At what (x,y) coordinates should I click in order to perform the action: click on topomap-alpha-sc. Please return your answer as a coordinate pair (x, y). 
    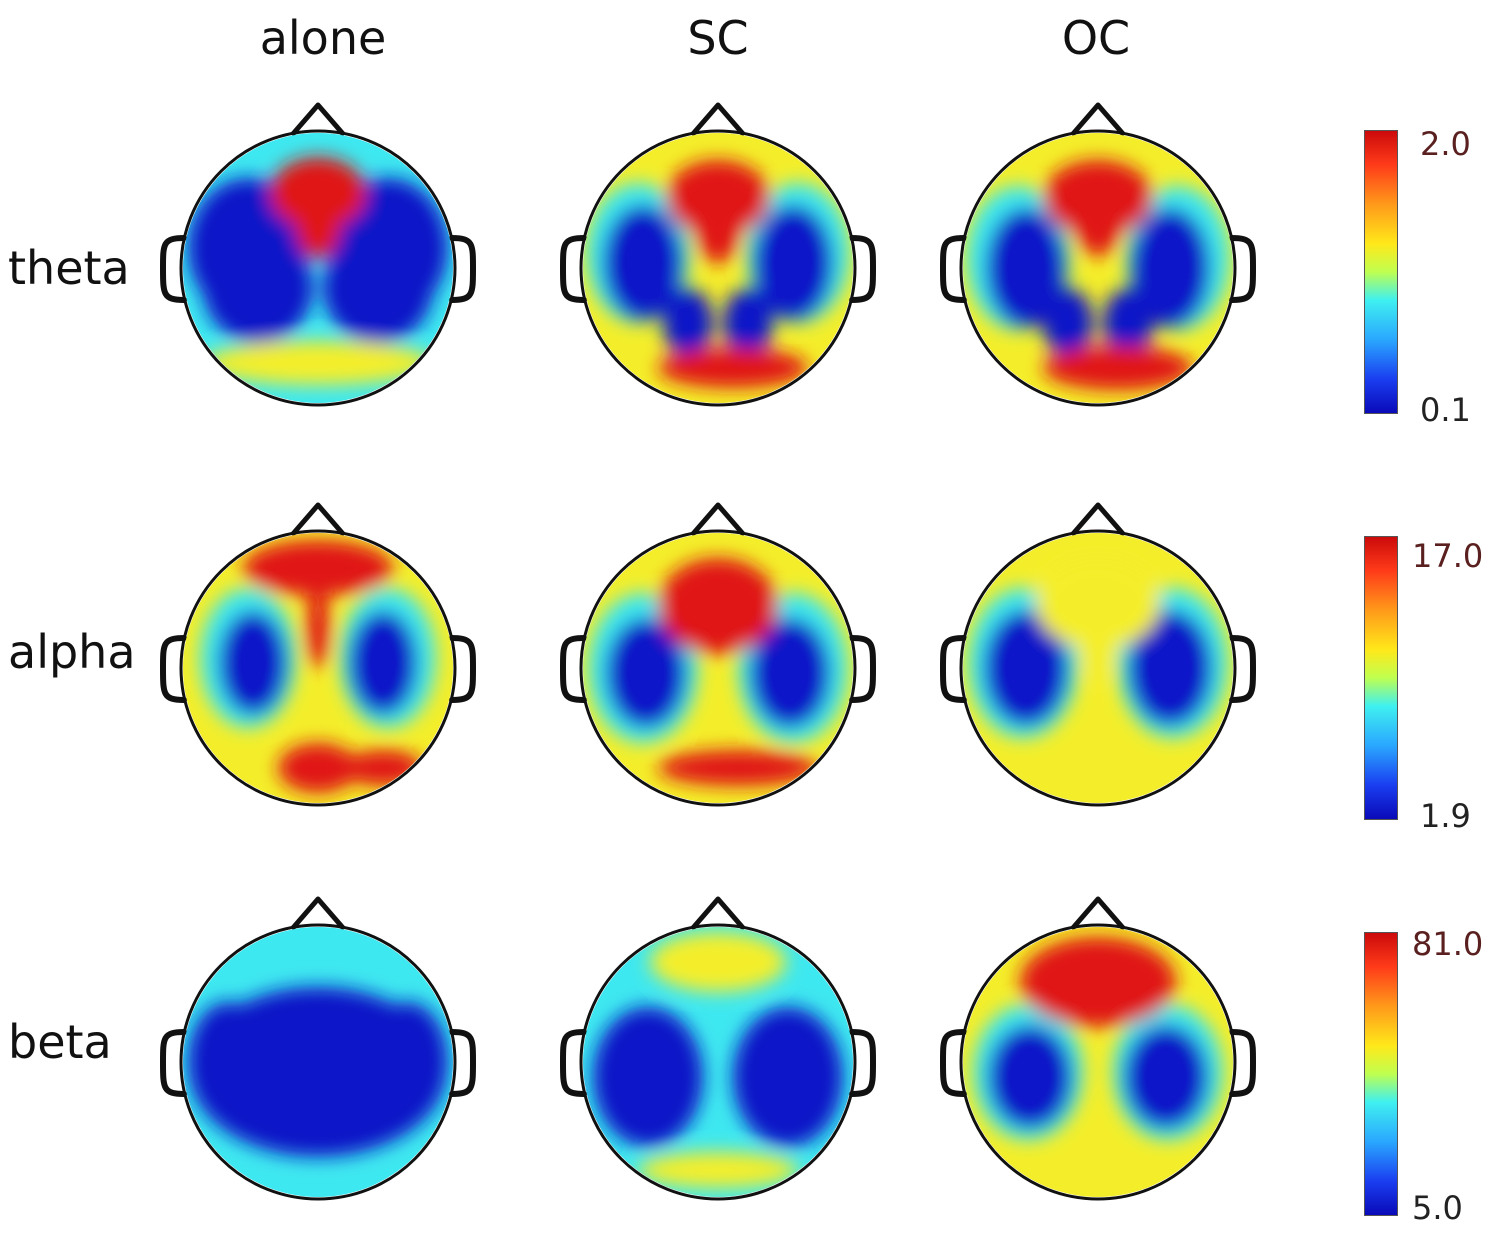
    Looking at the image, I should click on (718, 654).